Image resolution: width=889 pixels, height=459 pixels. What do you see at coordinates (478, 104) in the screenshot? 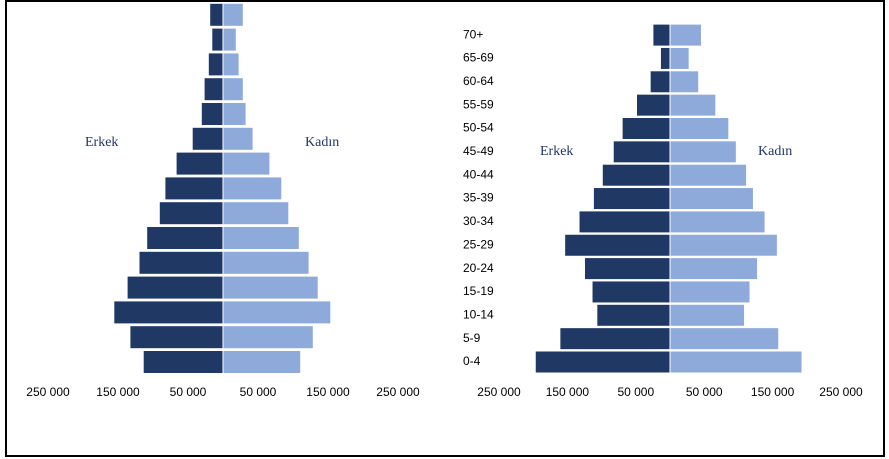
I see `category-label: 55-59` at bounding box center [478, 104].